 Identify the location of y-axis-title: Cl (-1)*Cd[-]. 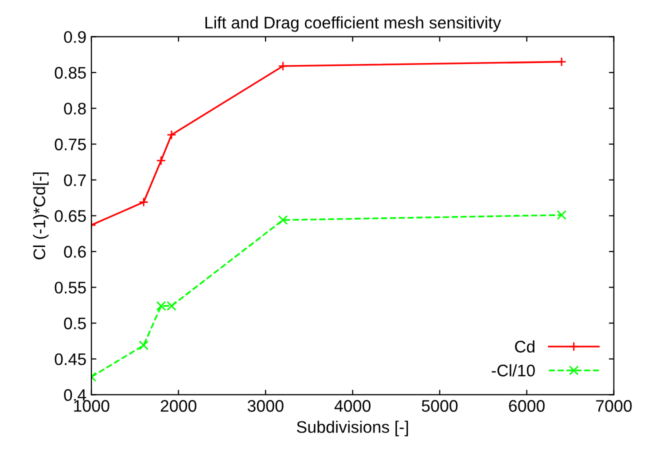
(41, 216).